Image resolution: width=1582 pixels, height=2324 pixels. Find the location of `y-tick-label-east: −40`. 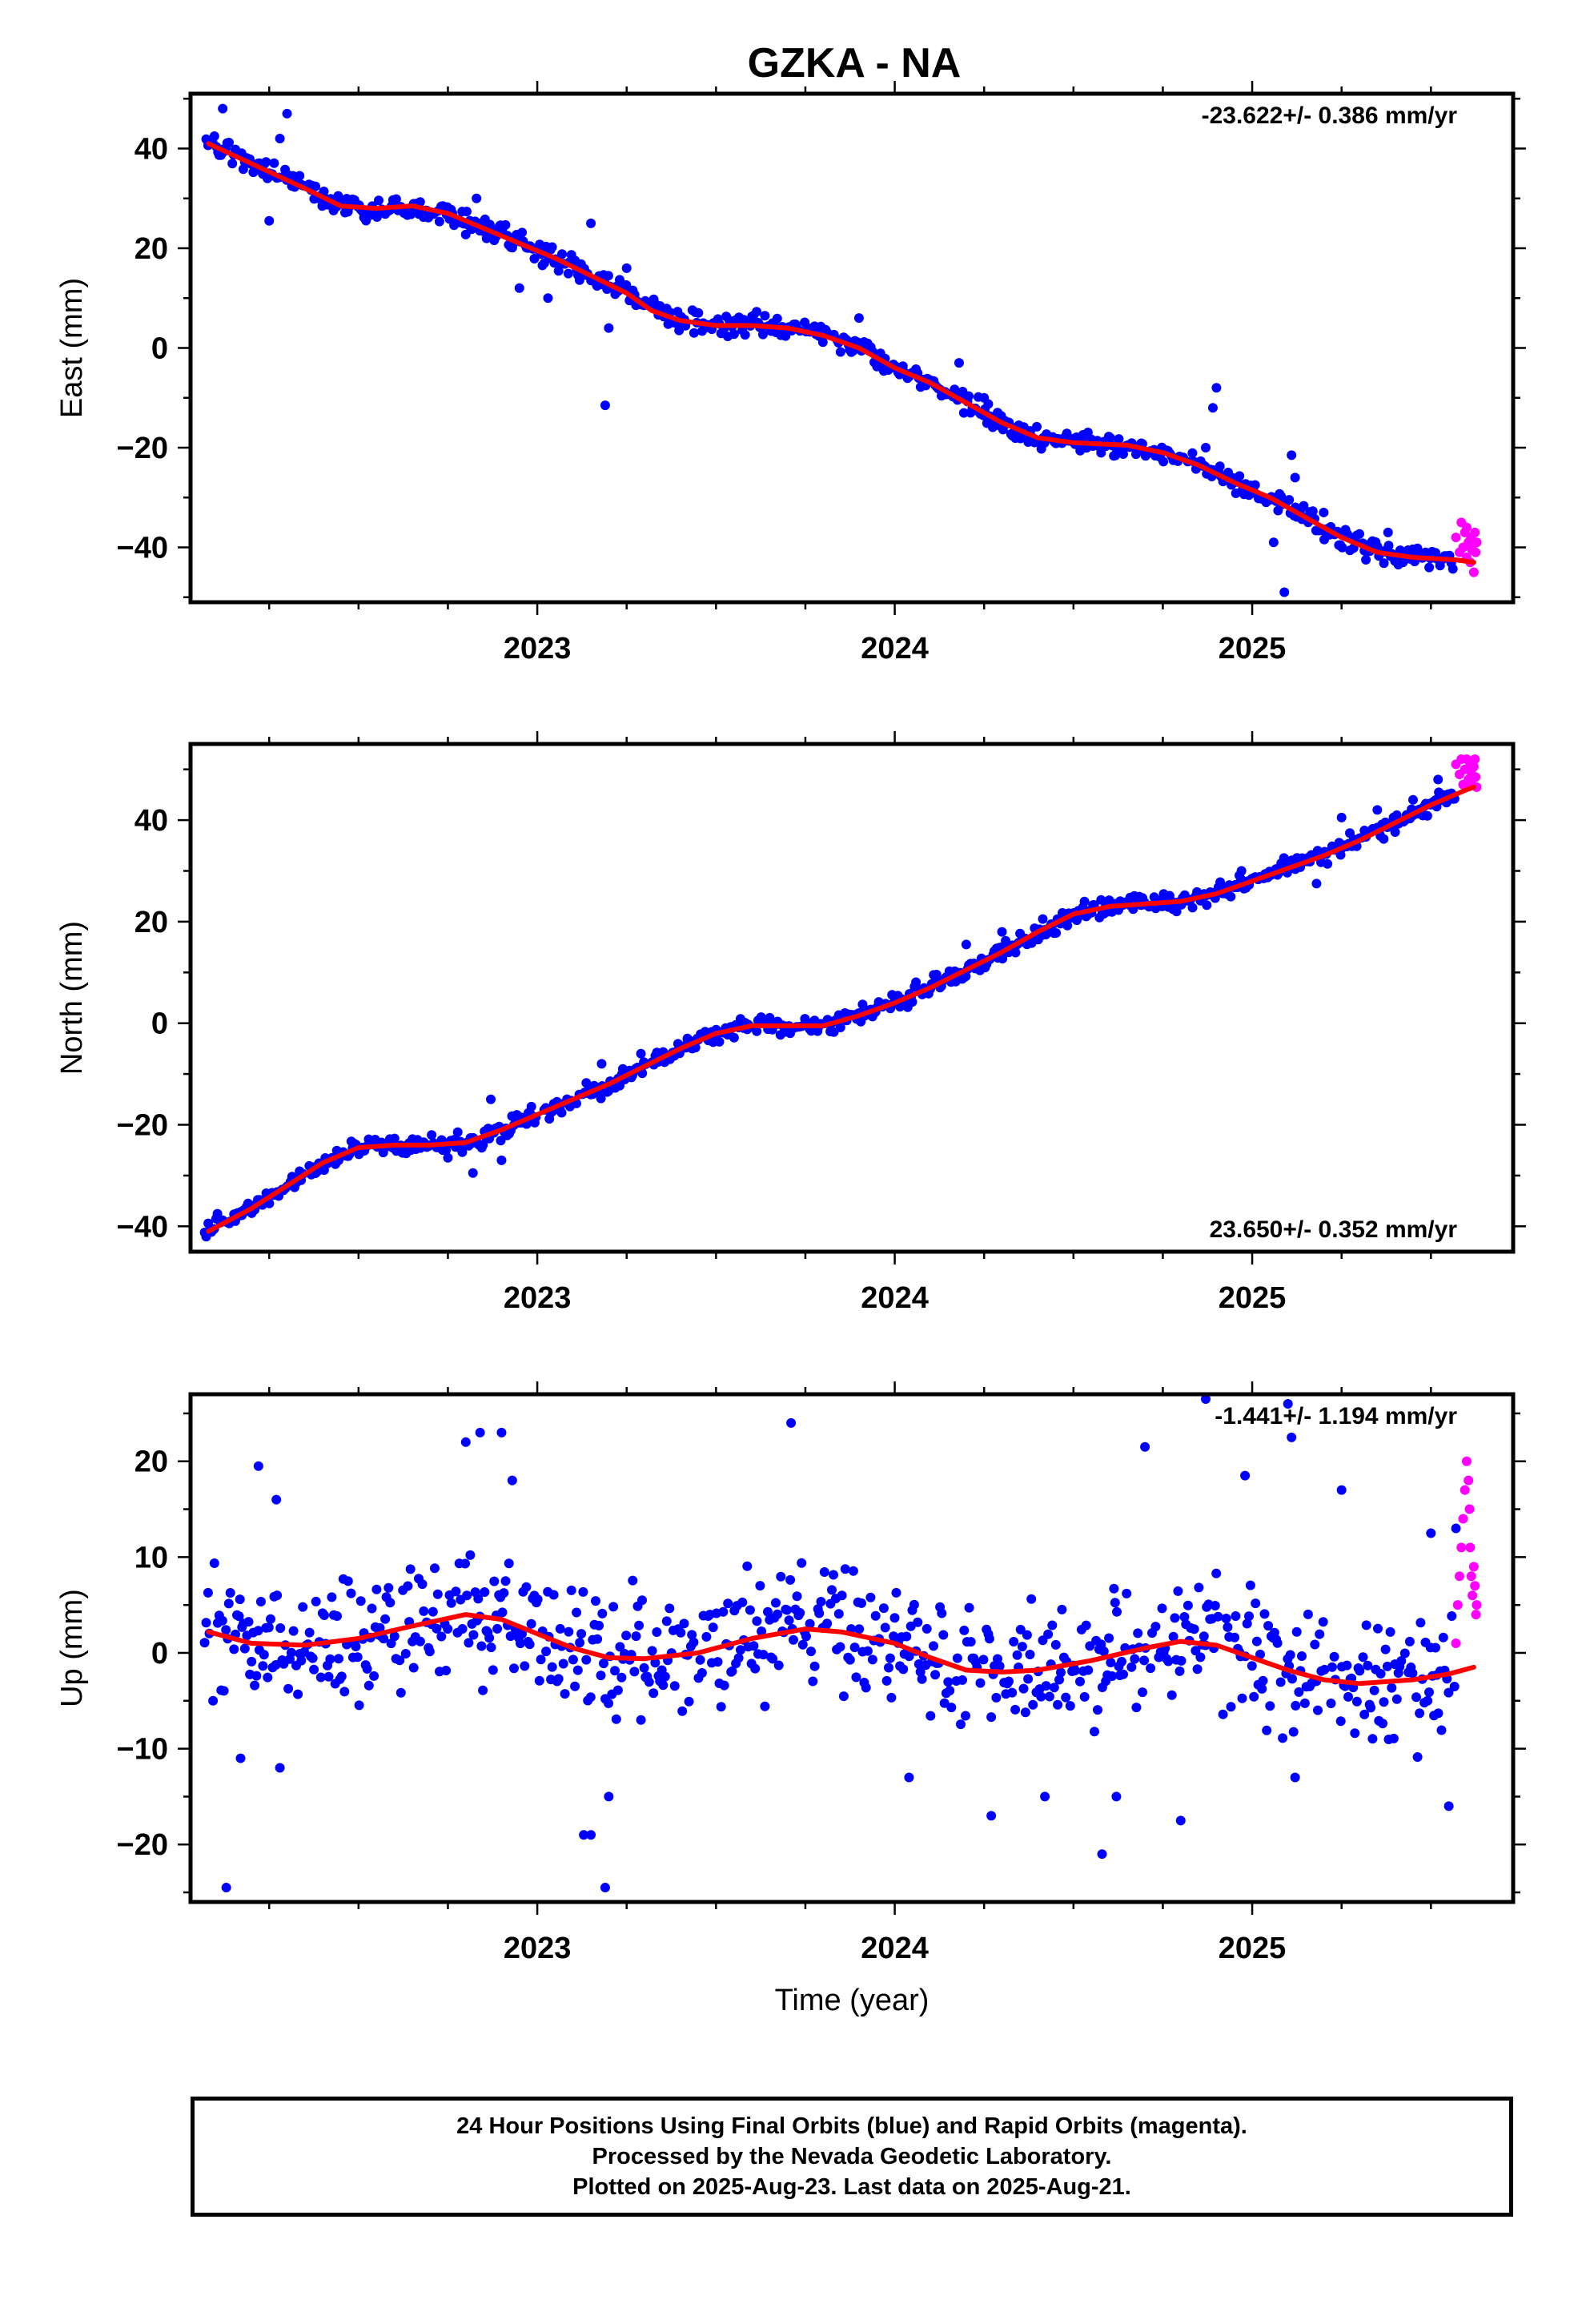

y-tick-label-east: −40 is located at coordinates (142, 548).